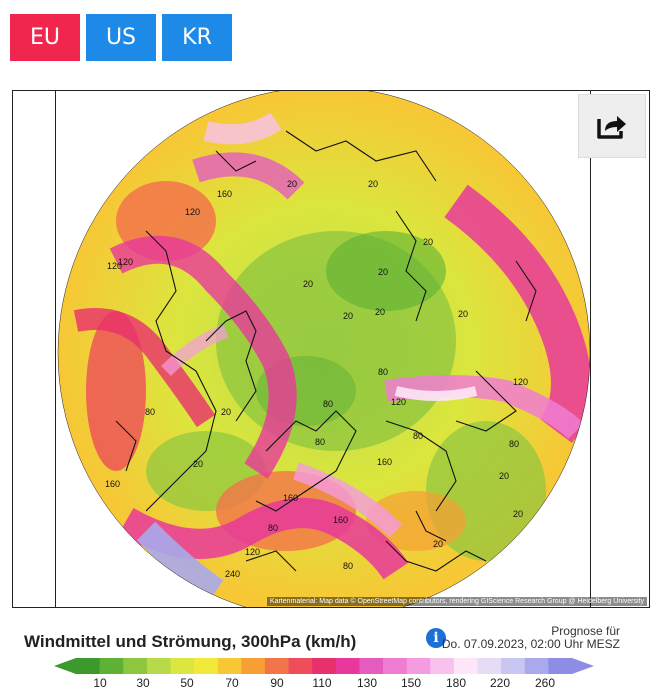 This screenshot has height=692, width=652. Describe the element at coordinates (65, 666) in the screenshot. I see `scale-arrow-left` at that location.